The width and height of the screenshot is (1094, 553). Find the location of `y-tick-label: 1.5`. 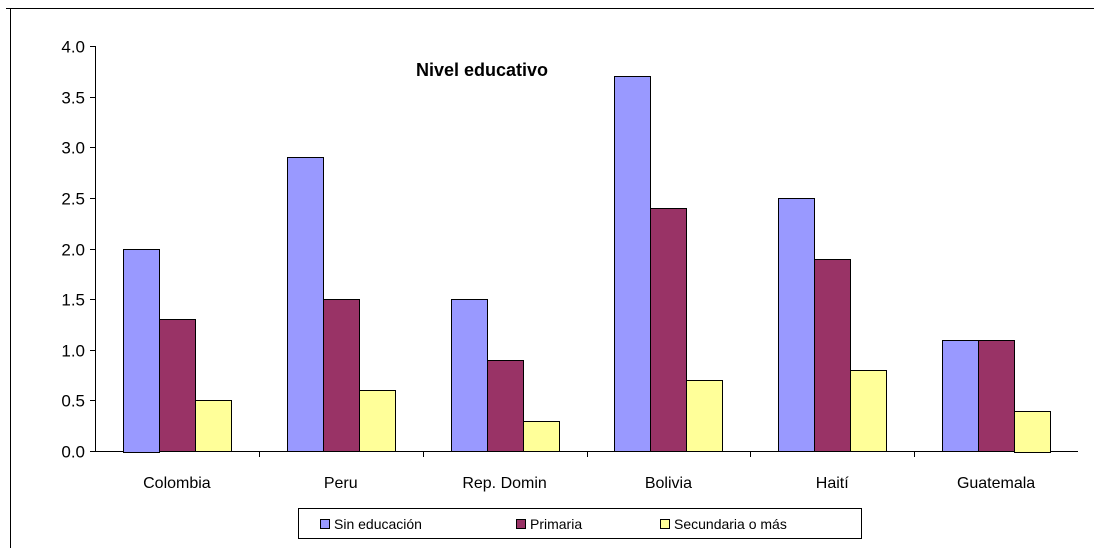

y-tick-label: 1.5 is located at coordinates (73, 300).